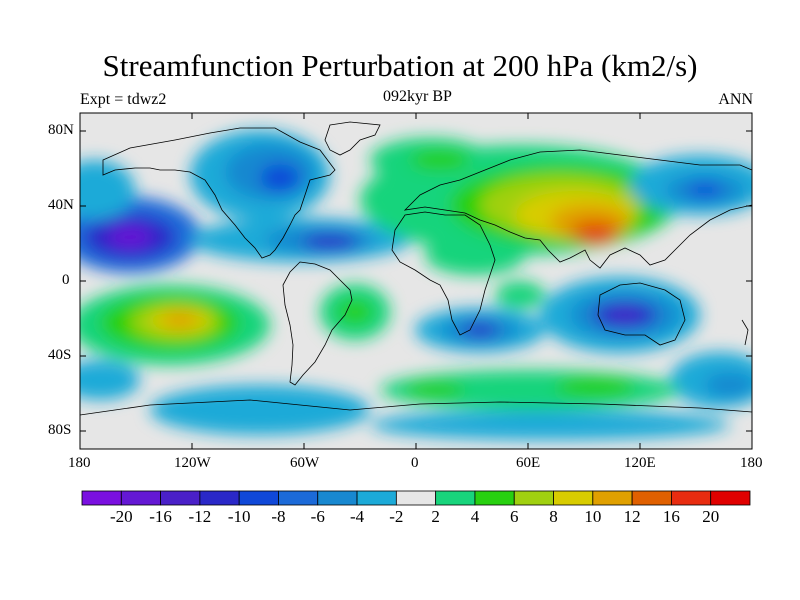 The width and height of the screenshot is (800, 600). Describe the element at coordinates (305, 463) in the screenshot. I see `lon-tick-label: 60W` at that location.